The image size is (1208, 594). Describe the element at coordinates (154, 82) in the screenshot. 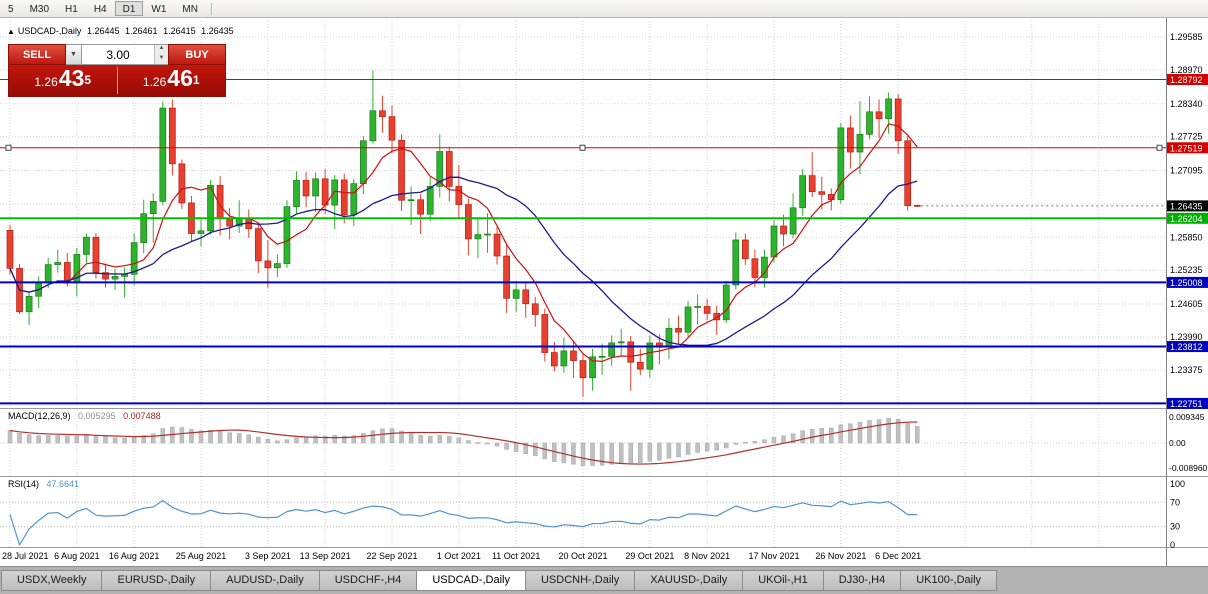

I see `buy-price-base: 1.26` at that location.